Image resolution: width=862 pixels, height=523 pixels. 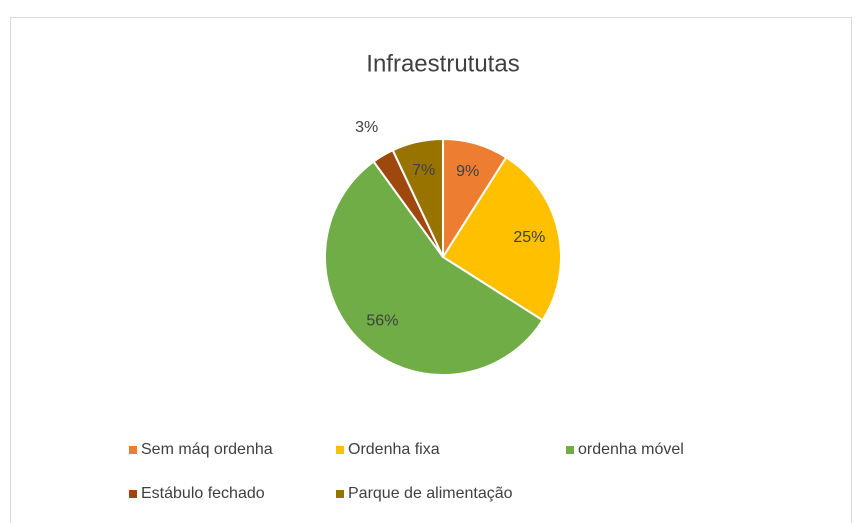 What do you see at coordinates (382, 321) in the screenshot?
I see `data-label: 56%` at bounding box center [382, 321].